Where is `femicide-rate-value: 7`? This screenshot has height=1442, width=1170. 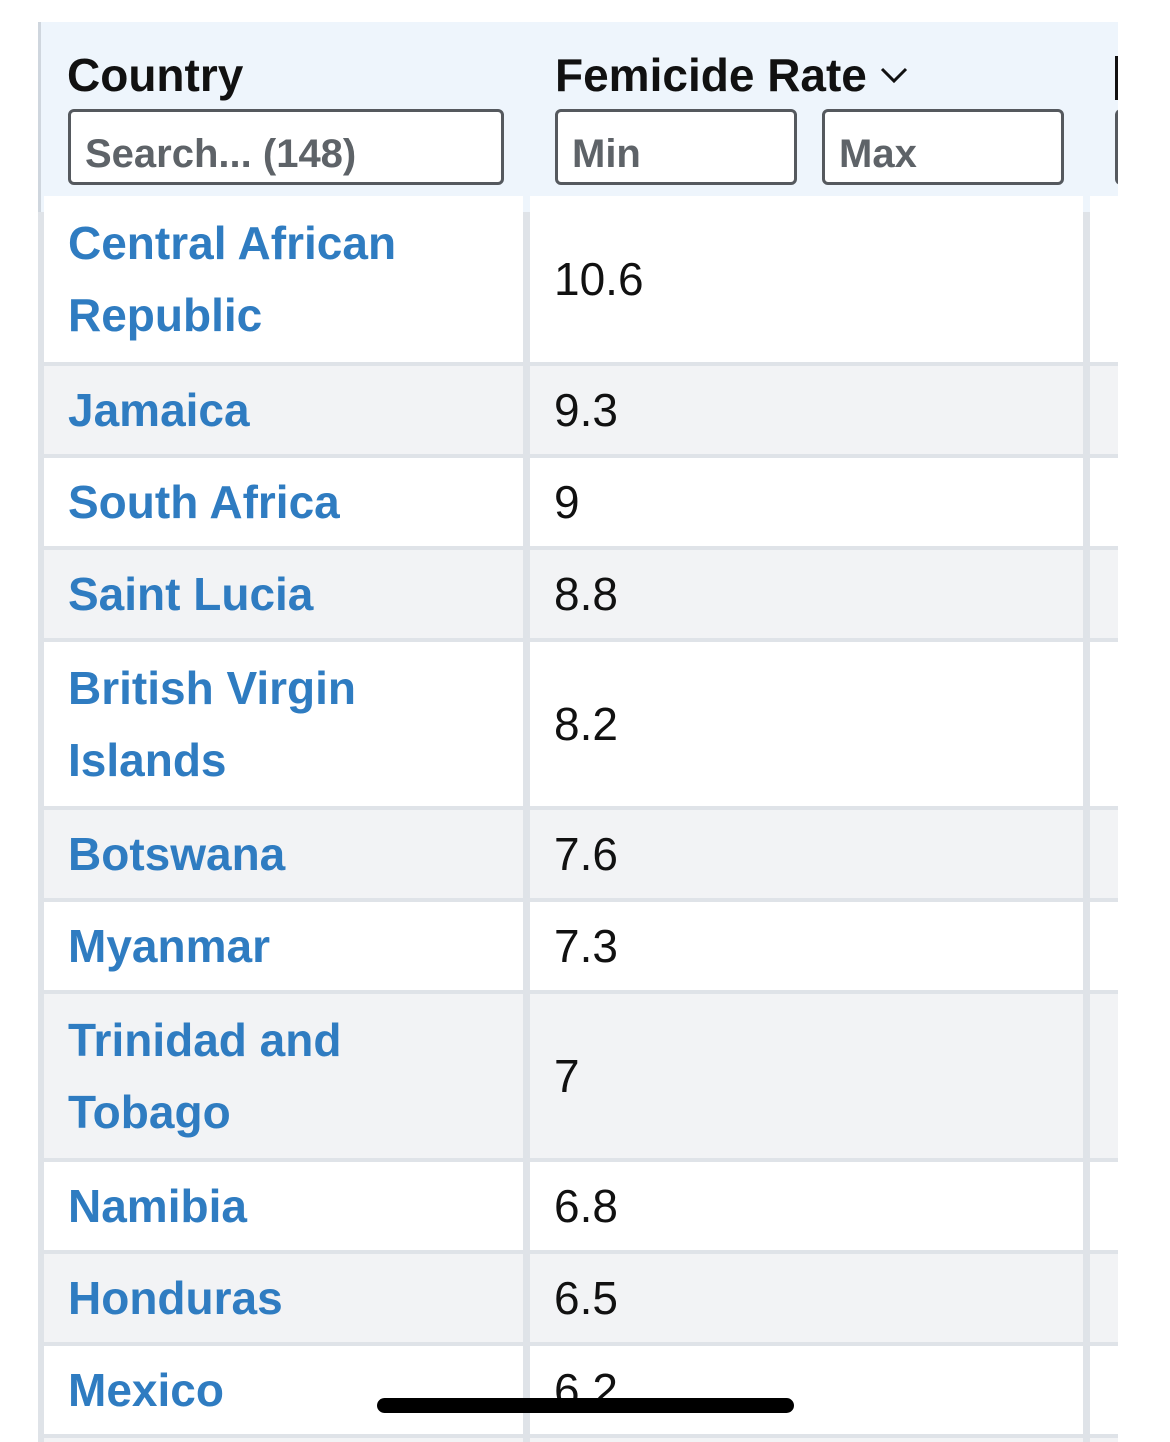
femicide-rate-value: 7 is located at coordinates (567, 1076).